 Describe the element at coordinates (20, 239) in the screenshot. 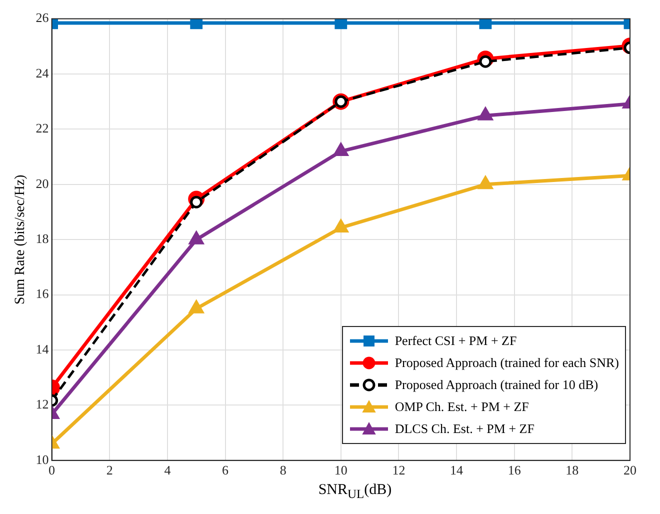

I see `y-axis-title: Sum Rate (bits/sec/Hz)` at that location.